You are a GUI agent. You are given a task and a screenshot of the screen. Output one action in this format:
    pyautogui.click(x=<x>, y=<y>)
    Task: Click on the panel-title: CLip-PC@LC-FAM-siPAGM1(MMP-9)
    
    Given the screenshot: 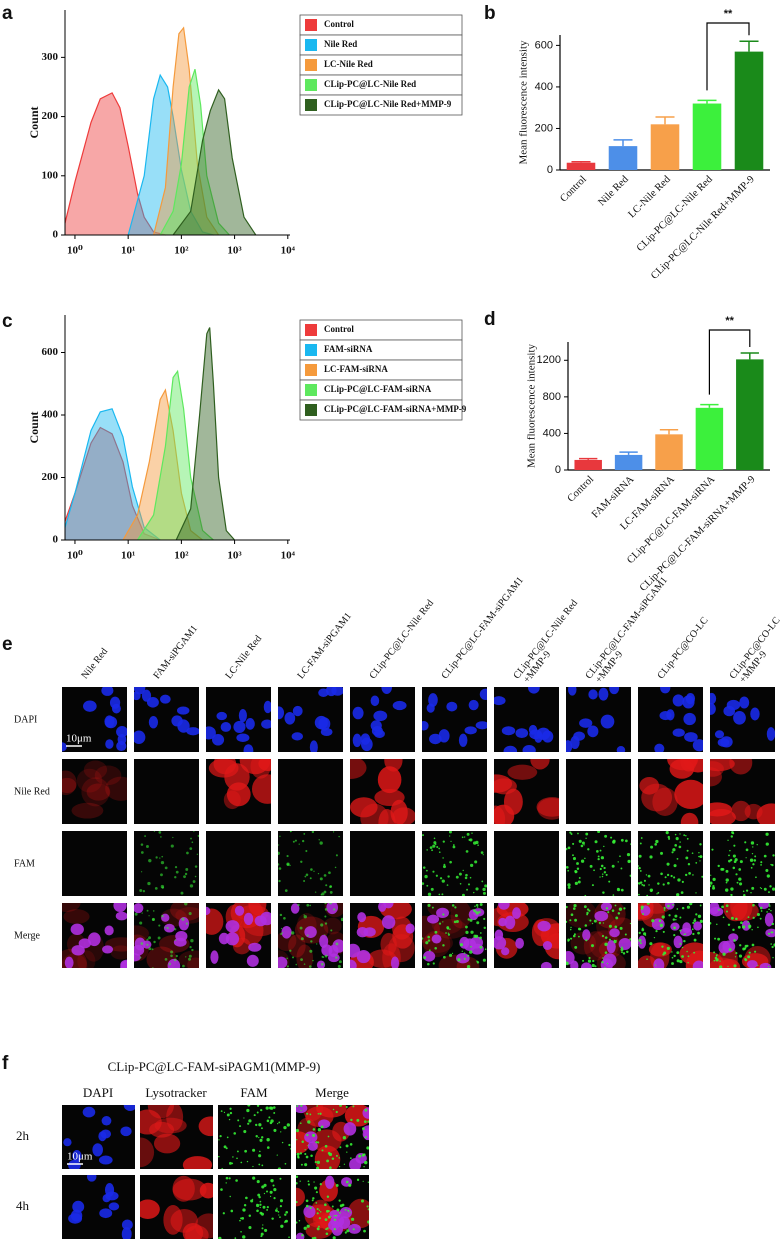 What is the action you would take?
    pyautogui.click(x=214, y=1066)
    